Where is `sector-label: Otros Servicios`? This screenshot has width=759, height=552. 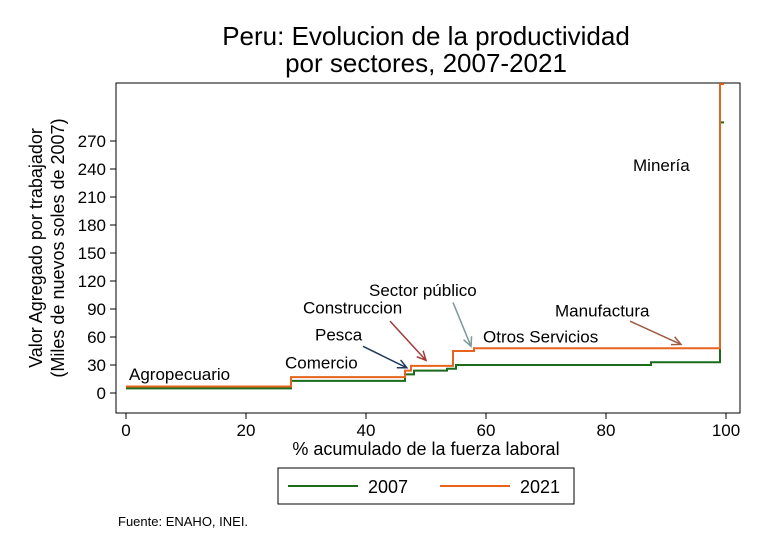 sector-label: Otros Servicios is located at coordinates (540, 337).